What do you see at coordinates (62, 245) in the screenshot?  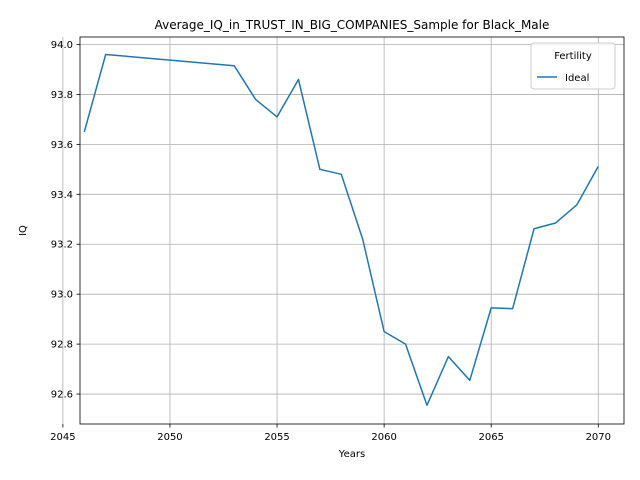 I see `y-tick-label: 93.2` at bounding box center [62, 245].